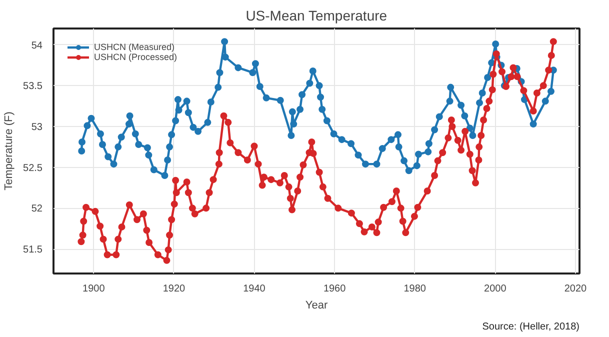 The width and height of the screenshot is (609, 337). Describe the element at coordinates (134, 47) in the screenshot. I see `legend-label: USHCN (Measured)` at that location.